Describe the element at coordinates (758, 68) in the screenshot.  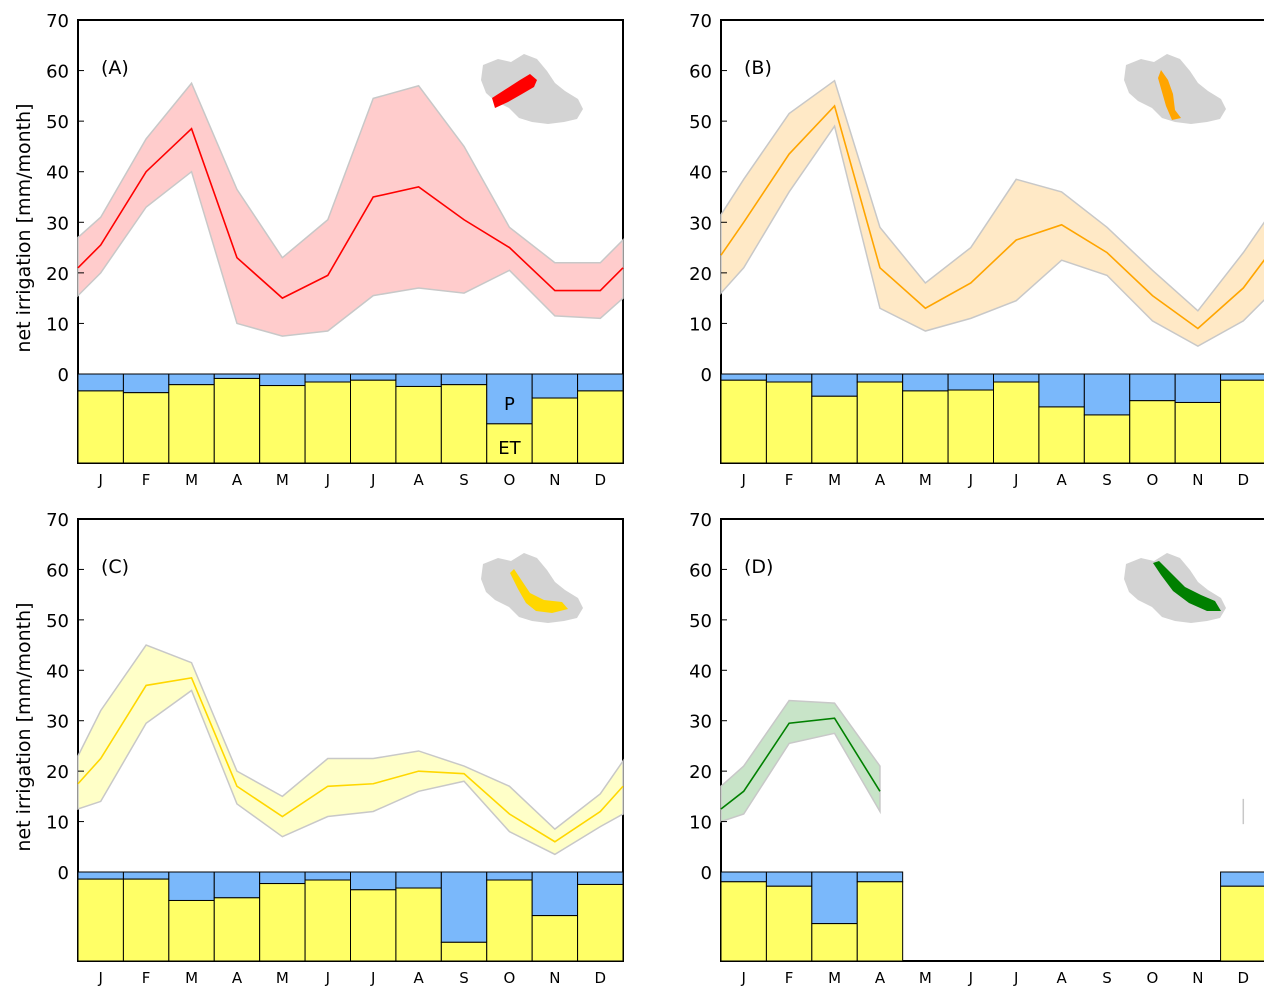
I see `panel-label: (B)` at that location.